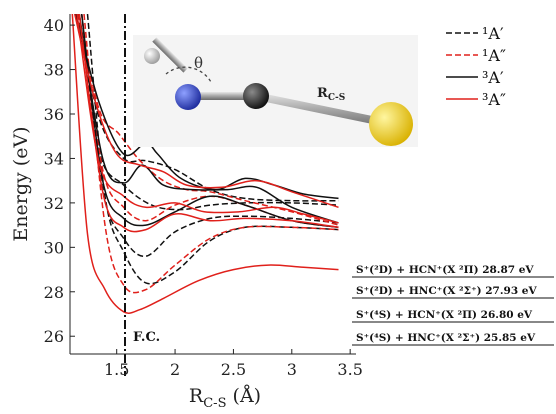 Image resolution: width=556 pixels, height=414 pixels. I want to click on angle-arc, so click(188, 74).